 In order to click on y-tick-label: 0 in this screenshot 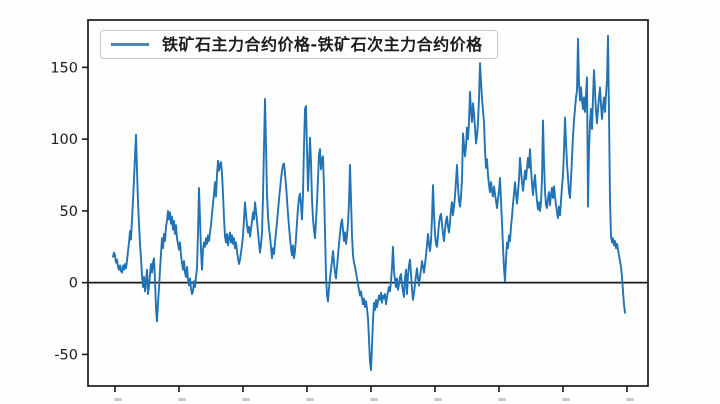, I will do `click(73, 284)`.